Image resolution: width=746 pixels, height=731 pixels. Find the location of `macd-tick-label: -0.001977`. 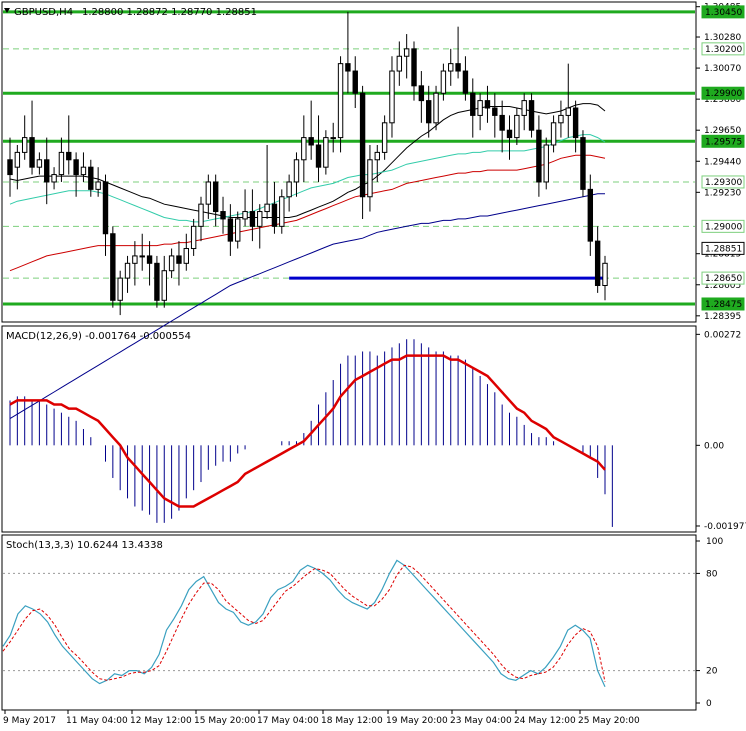

macd-tick-label: -0.001977 is located at coordinates (725, 527).